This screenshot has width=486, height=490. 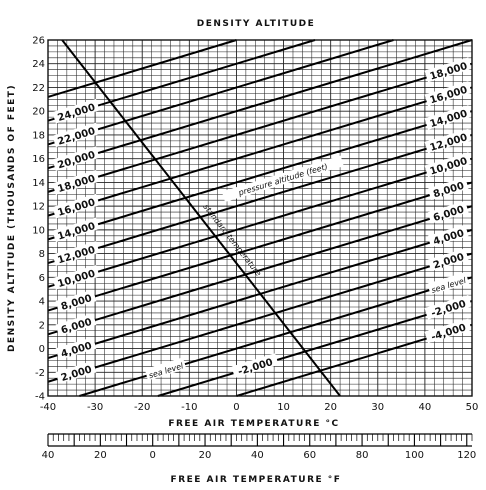 I want to click on pressure-altitude-label-group: 14,000, so click(x=448, y=117).